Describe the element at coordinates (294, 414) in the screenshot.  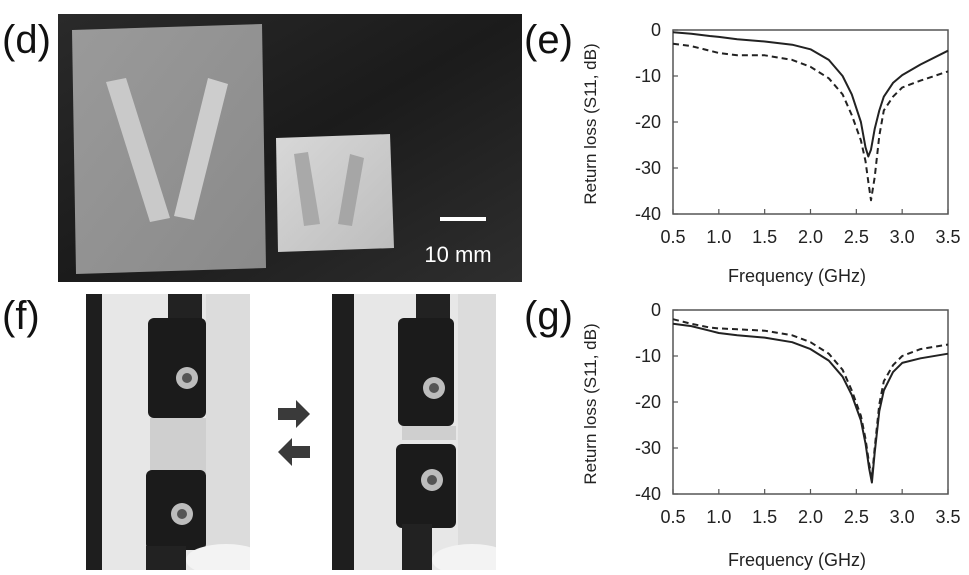
I see `arrow-right-icon` at that location.